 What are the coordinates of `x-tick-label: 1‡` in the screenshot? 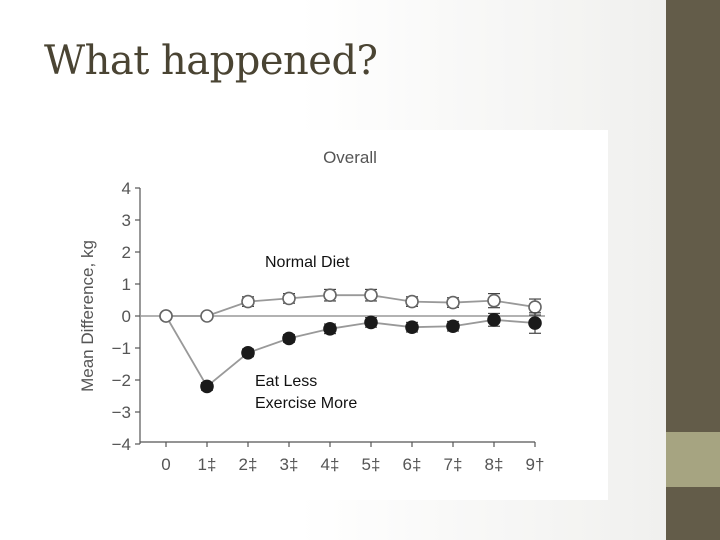 It's located at (207, 464).